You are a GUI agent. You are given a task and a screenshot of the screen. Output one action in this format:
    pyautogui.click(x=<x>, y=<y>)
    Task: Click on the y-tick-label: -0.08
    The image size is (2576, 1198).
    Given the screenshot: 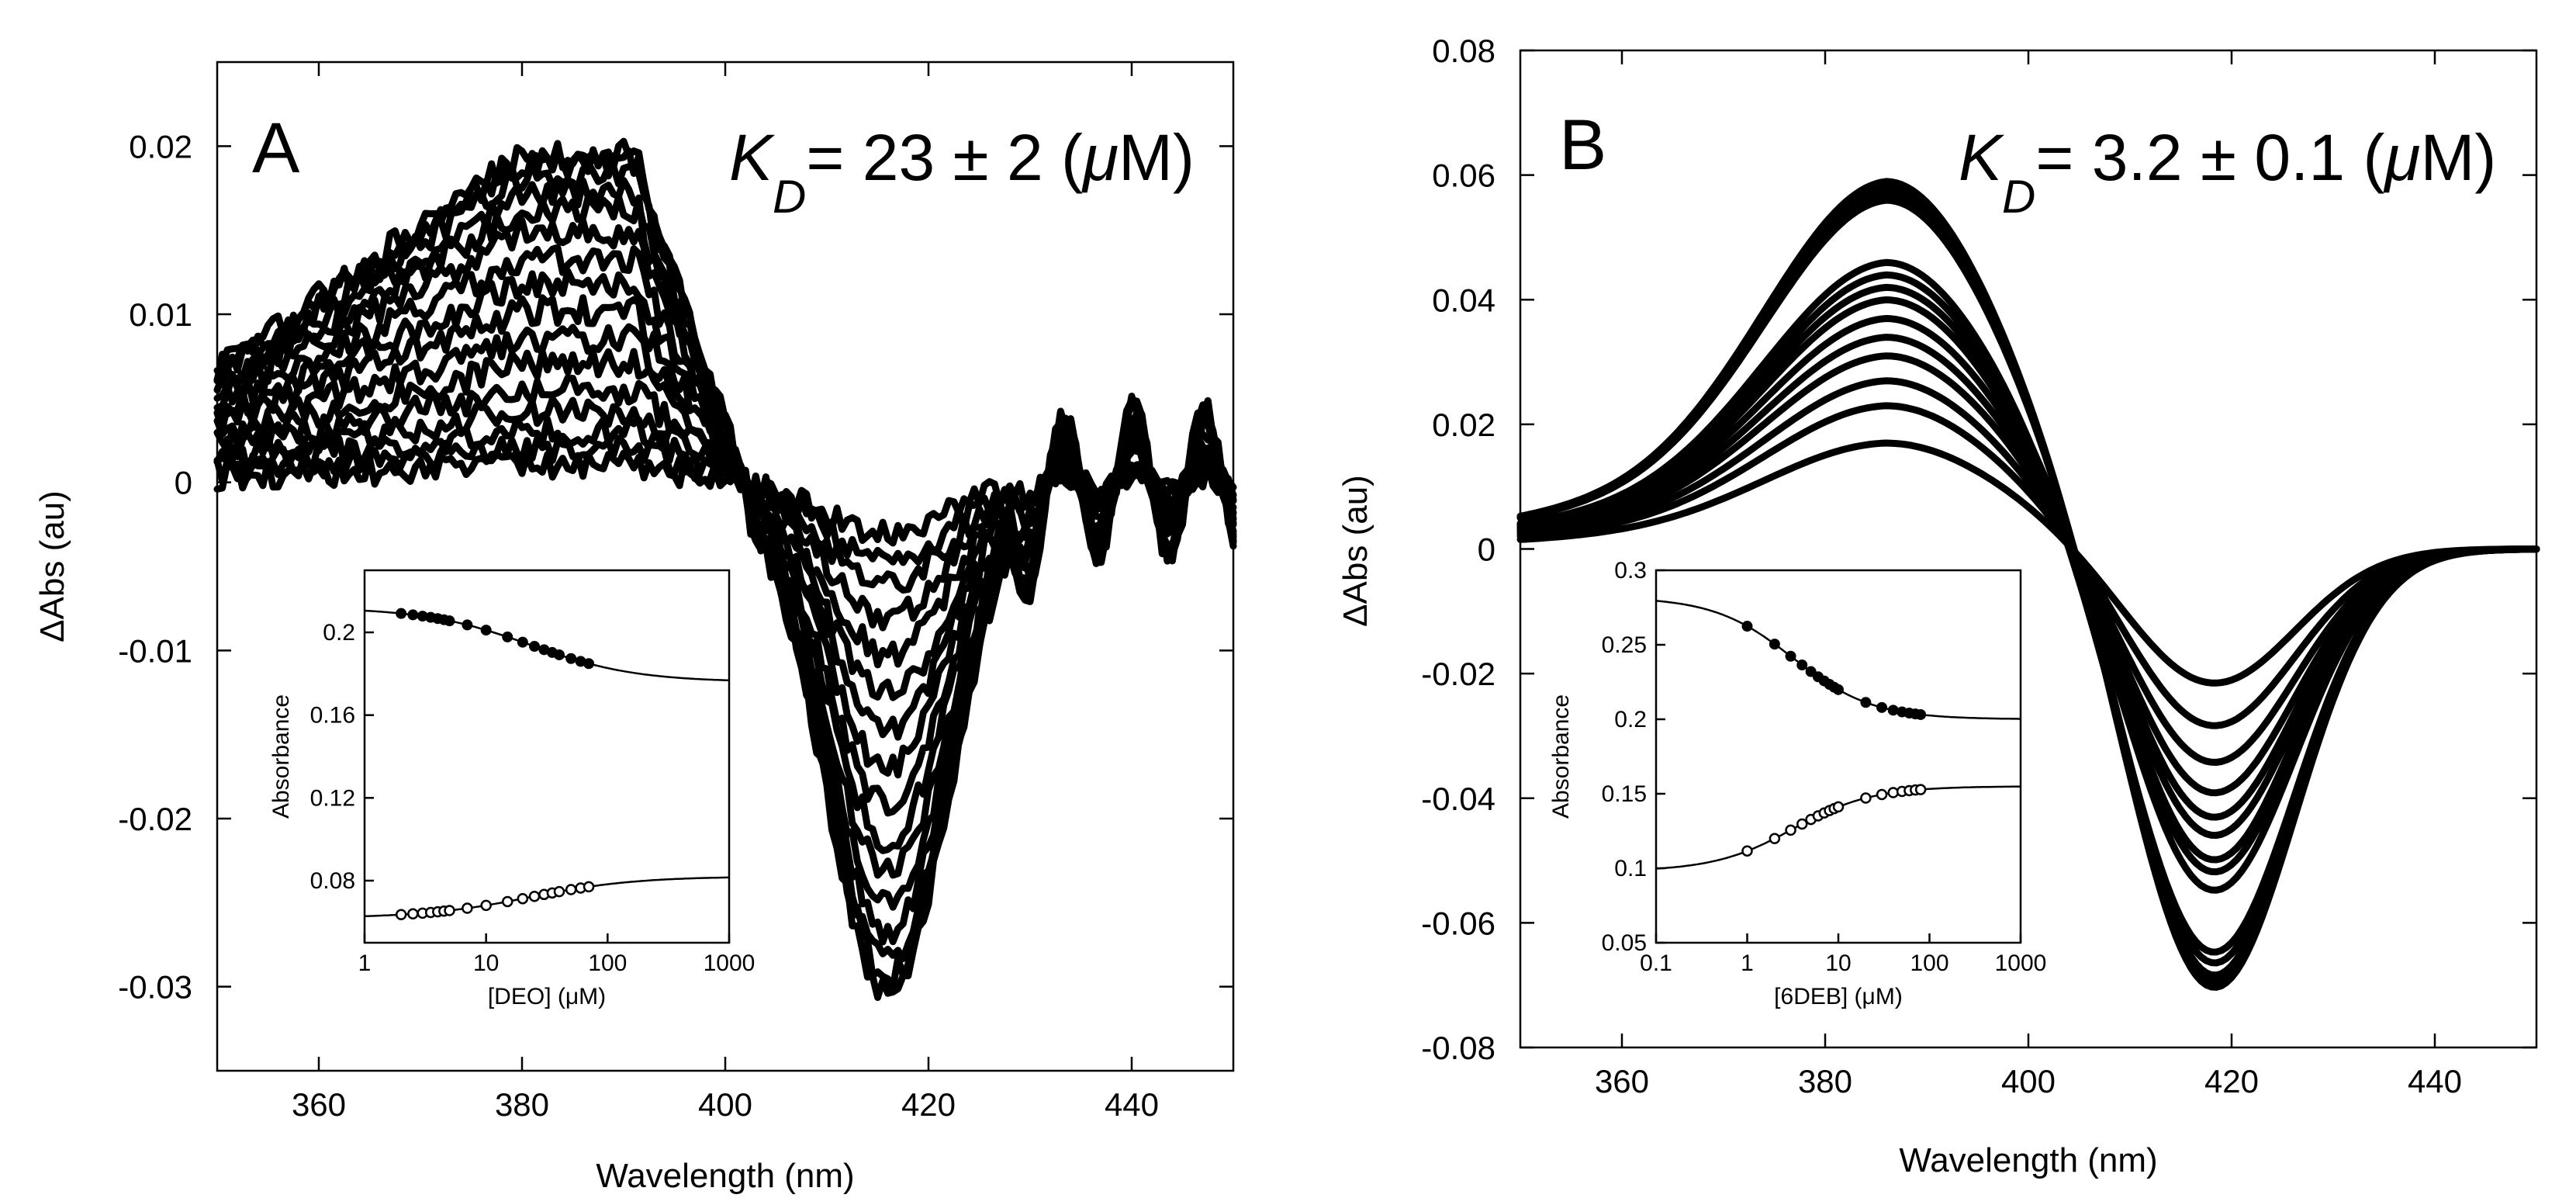 What is the action you would take?
    pyautogui.click(x=1458, y=1048)
    